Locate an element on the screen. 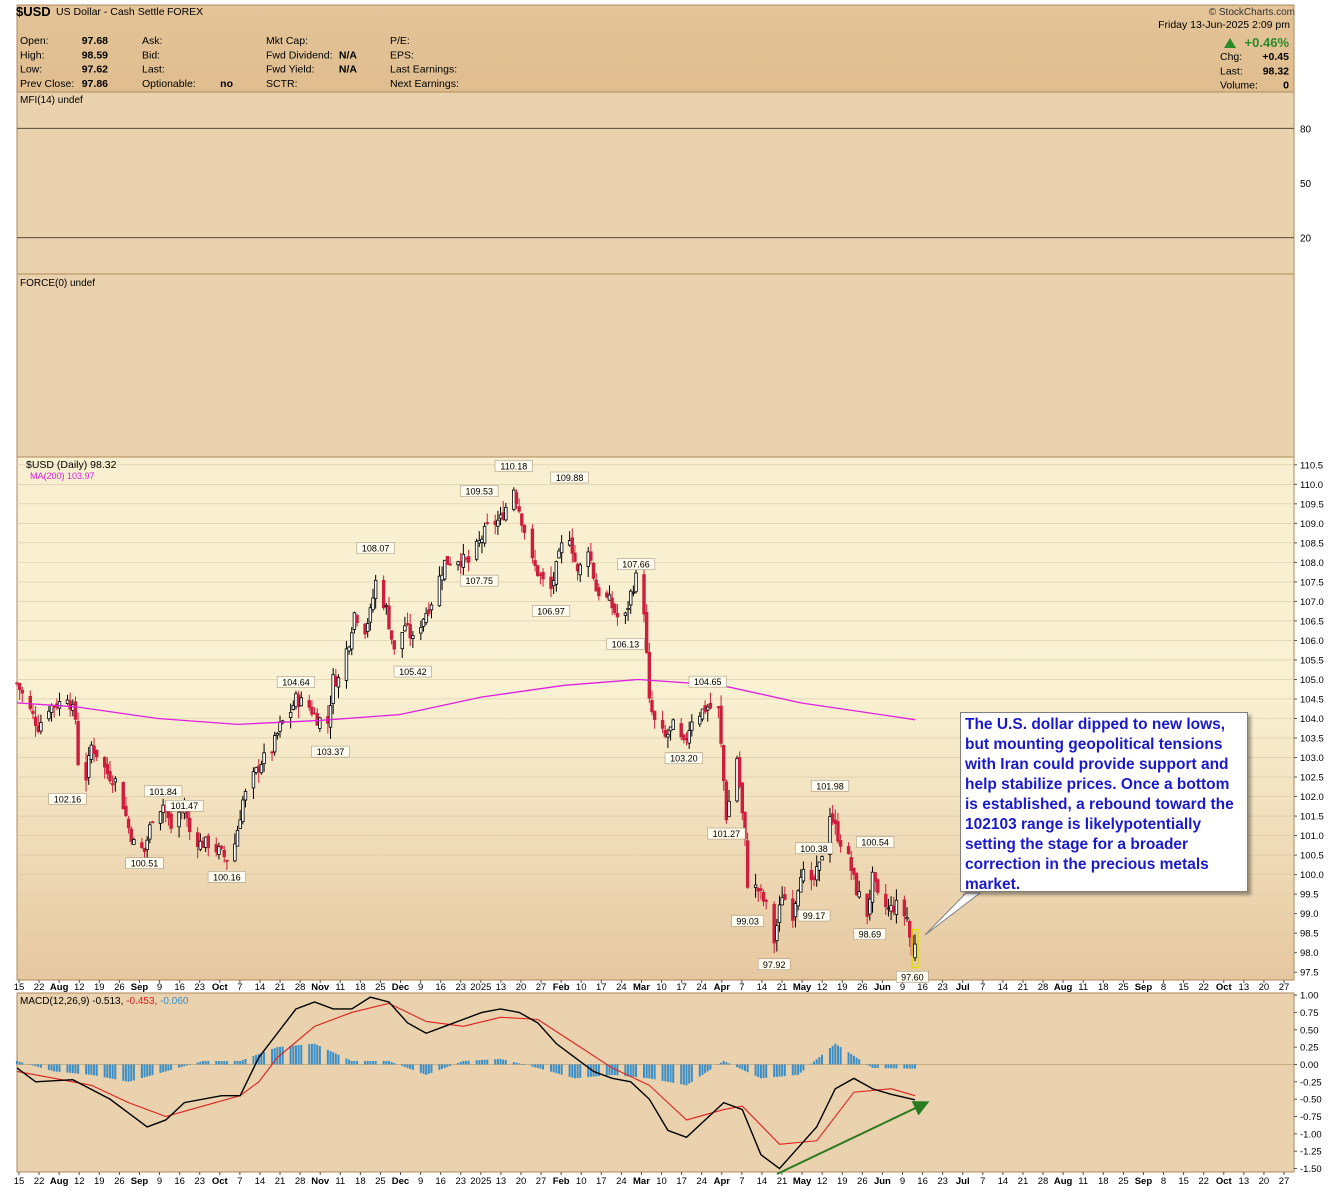 This screenshot has width=1340, height=1192. swing-label: 100.38 is located at coordinates (814, 849).